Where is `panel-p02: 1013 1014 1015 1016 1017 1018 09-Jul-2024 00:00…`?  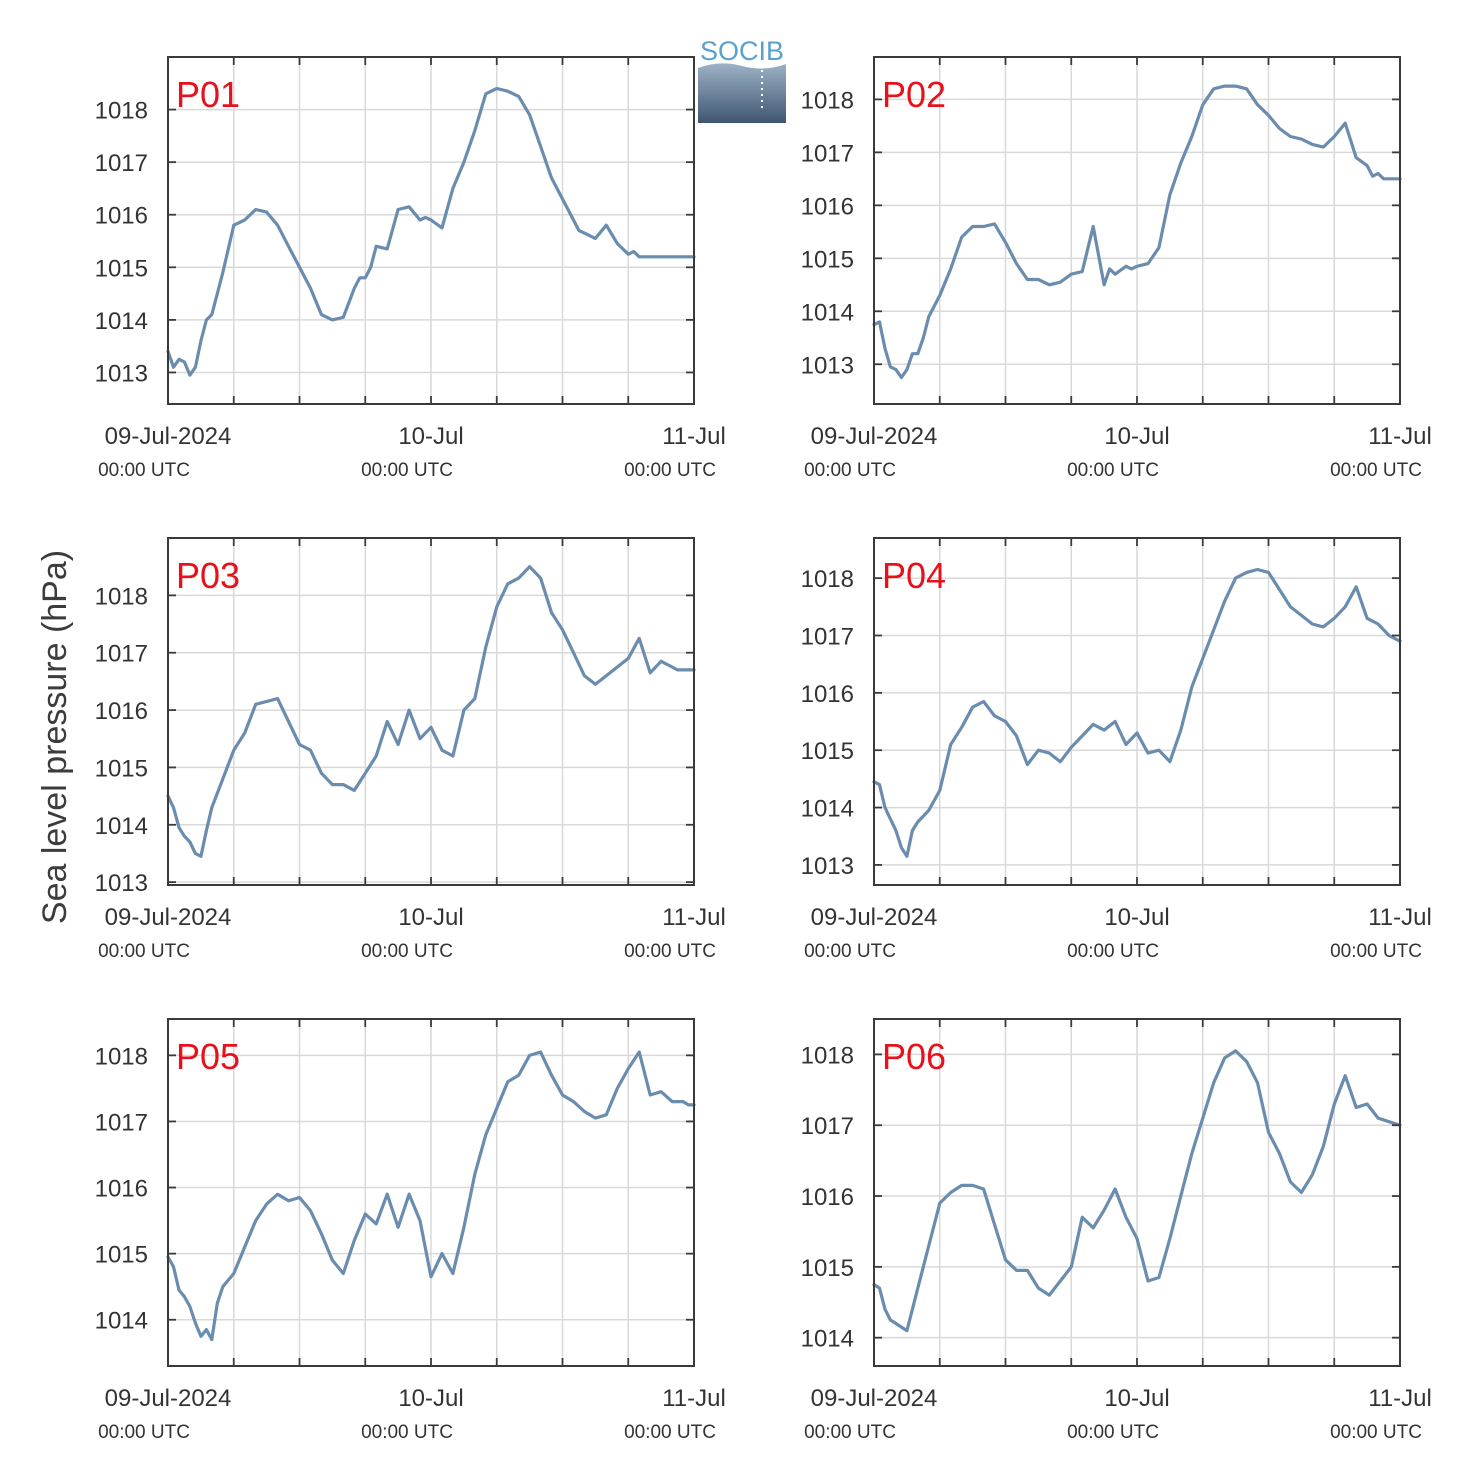 panel-p02: 1013 1014 1015 1016 1017 1018 09-Jul-2024 00:00… is located at coordinates (1116, 268).